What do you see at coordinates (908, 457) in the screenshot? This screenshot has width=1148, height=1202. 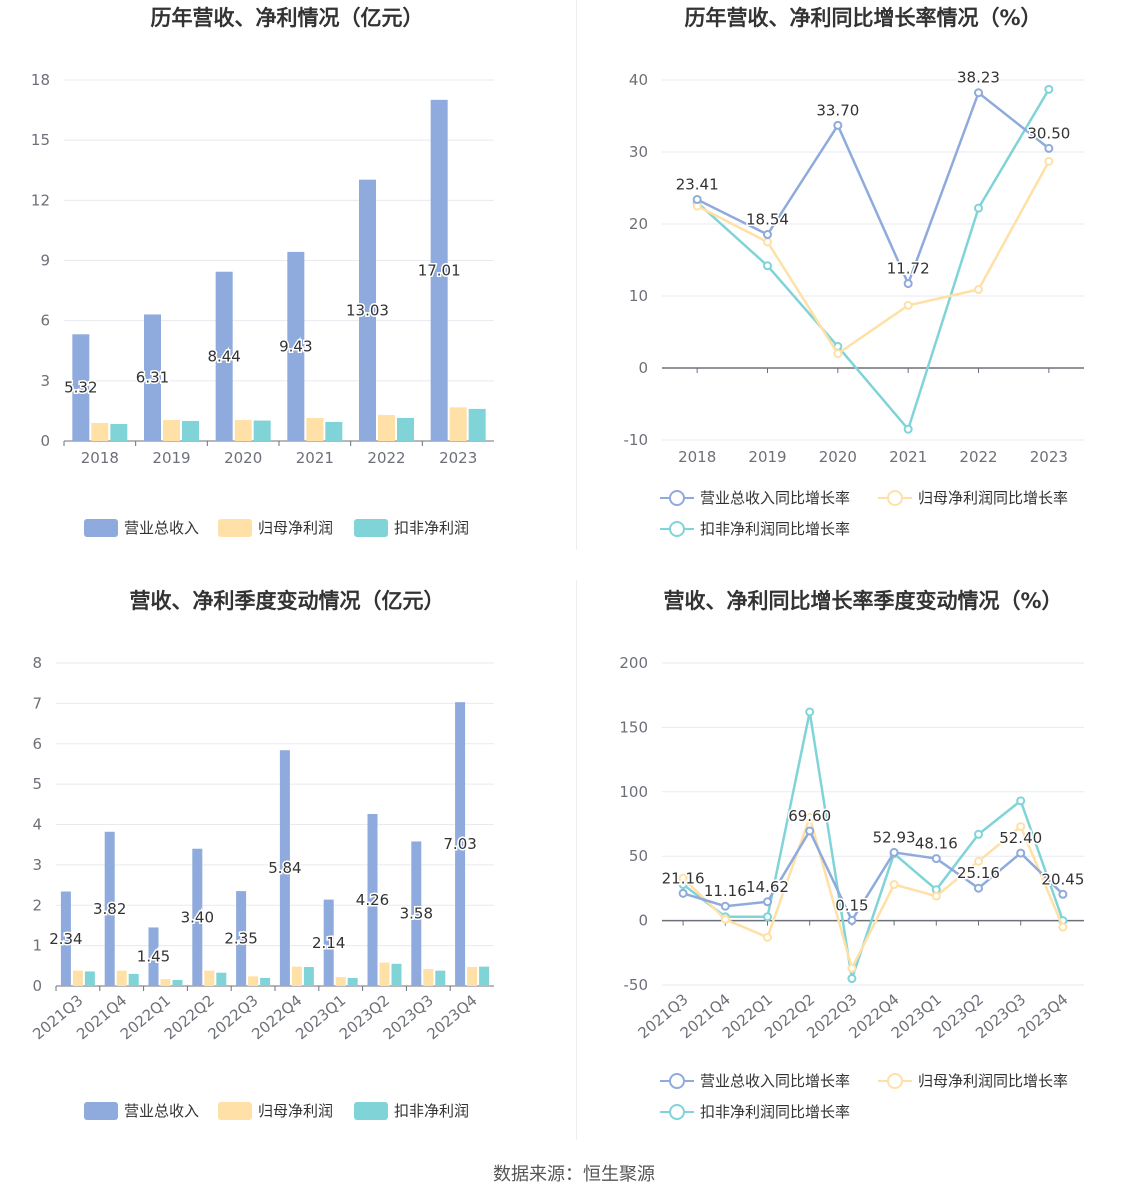 I see `x-tick-label: 2021` at bounding box center [908, 457].